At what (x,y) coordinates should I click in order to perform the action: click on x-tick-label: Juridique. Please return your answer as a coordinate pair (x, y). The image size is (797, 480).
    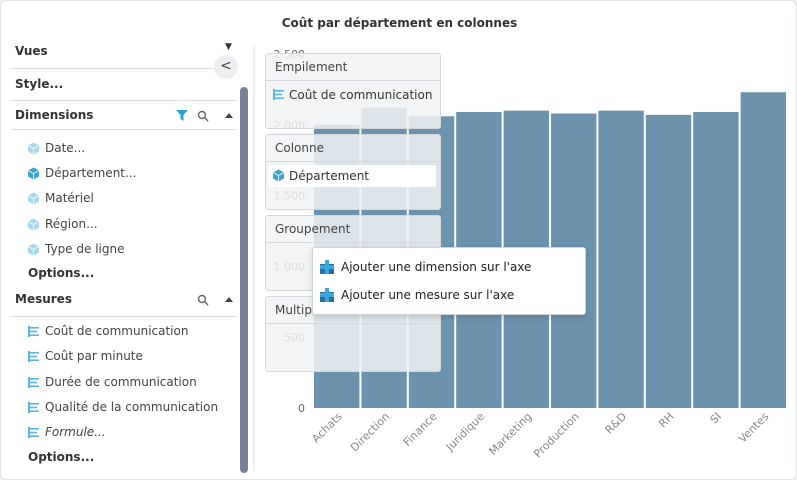
    Looking at the image, I should click on (465, 432).